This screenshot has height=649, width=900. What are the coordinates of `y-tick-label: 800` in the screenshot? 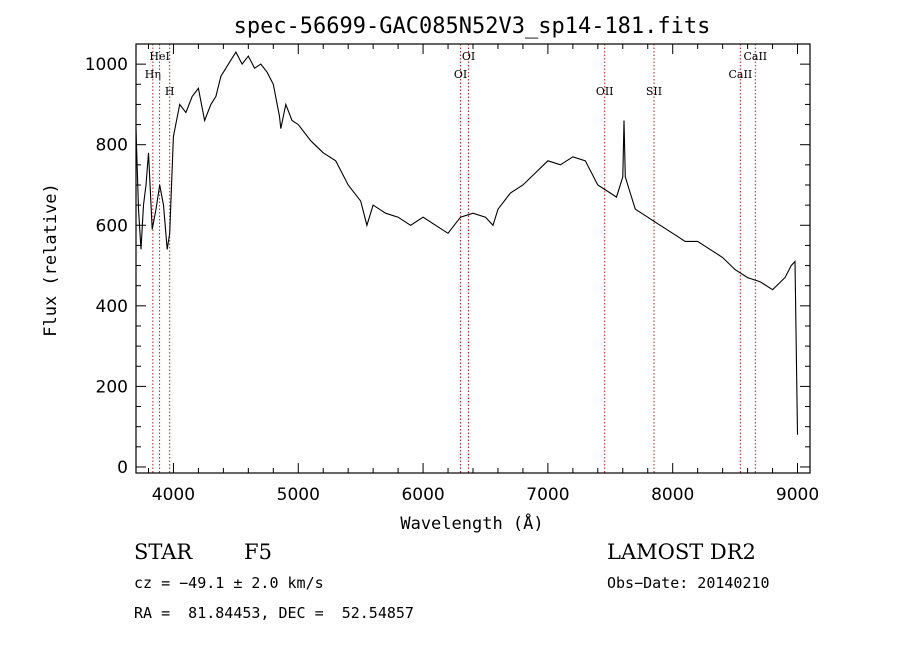 It's located at (112, 146).